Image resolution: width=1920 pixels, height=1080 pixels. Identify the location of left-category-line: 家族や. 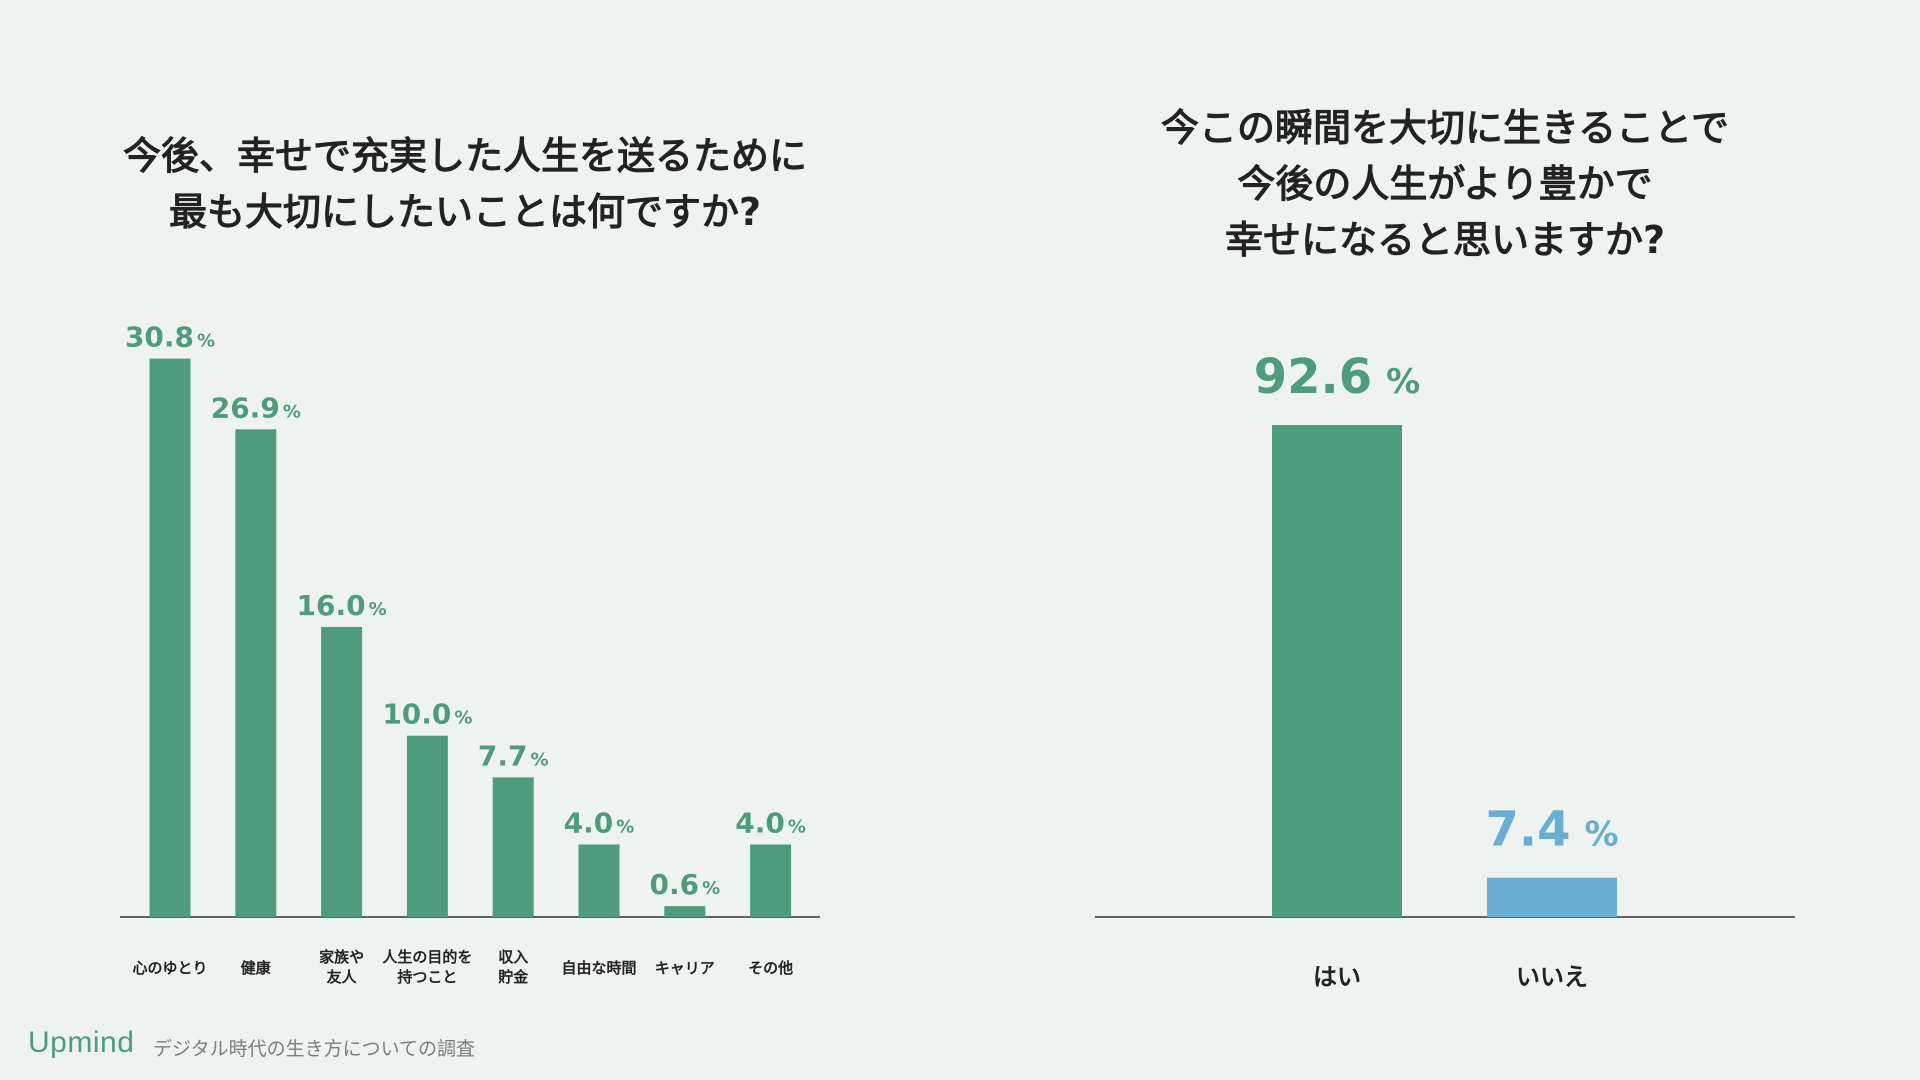
(341, 957).